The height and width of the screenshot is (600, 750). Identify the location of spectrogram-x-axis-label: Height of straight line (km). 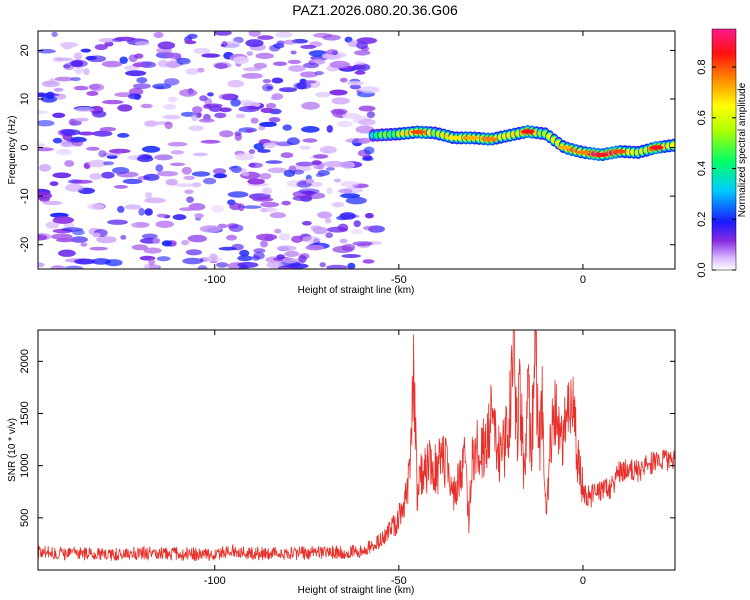
(356, 290).